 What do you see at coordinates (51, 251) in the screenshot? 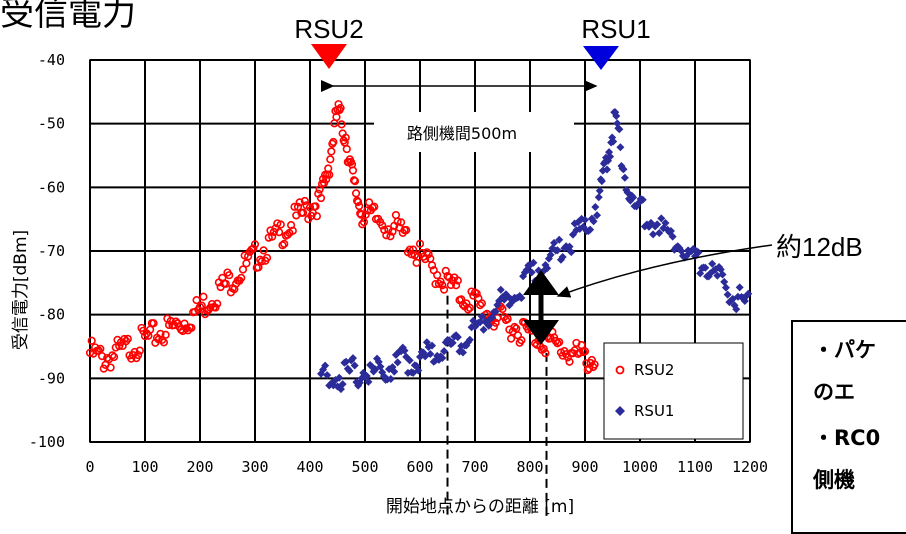
I see `y-tick-label: -70` at bounding box center [51, 251].